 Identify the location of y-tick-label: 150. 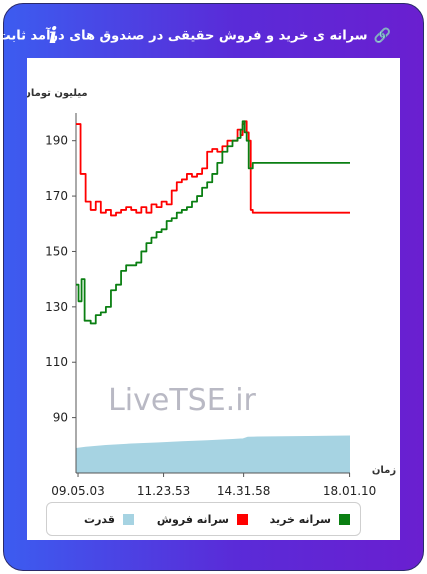
(56, 251).